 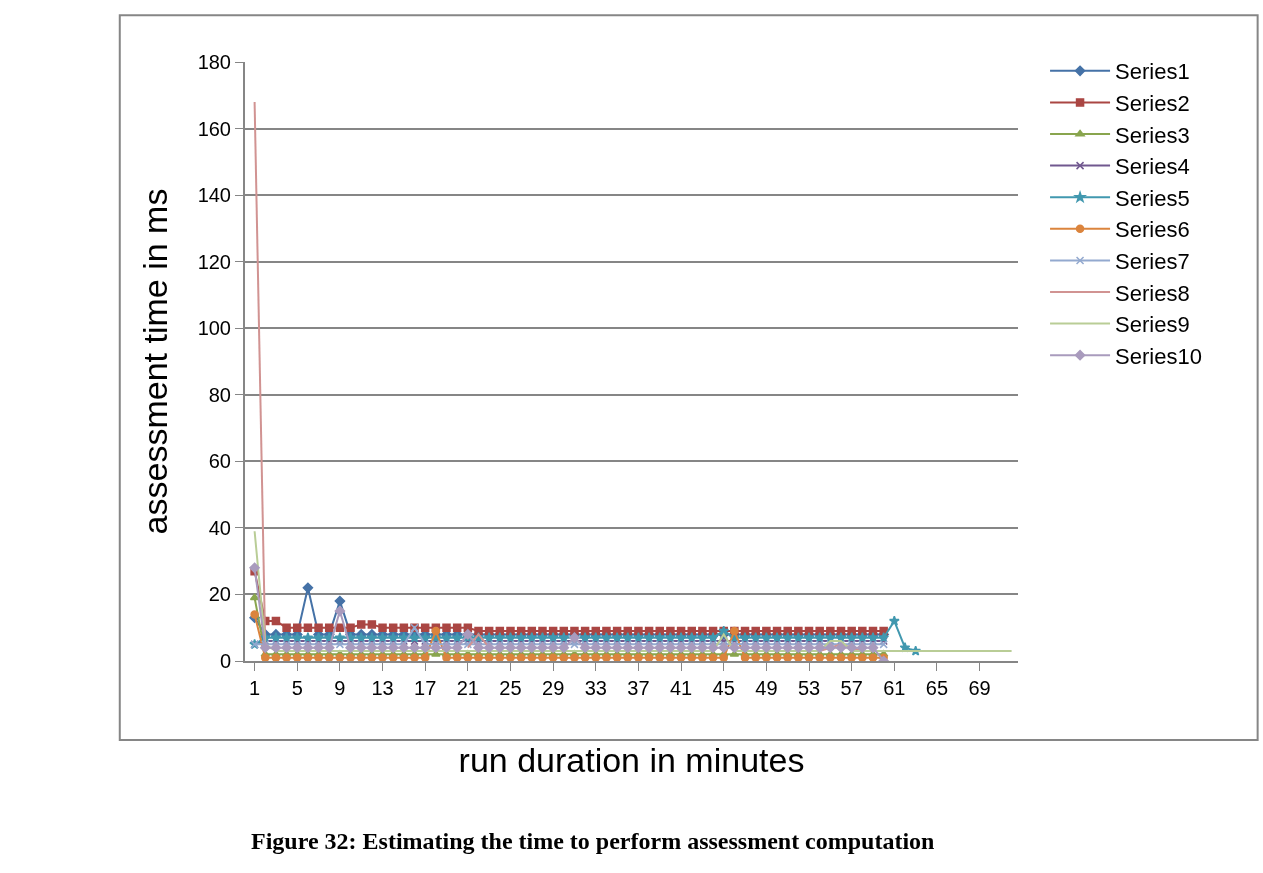 I want to click on legend-label: Series2, so click(x=1152, y=103).